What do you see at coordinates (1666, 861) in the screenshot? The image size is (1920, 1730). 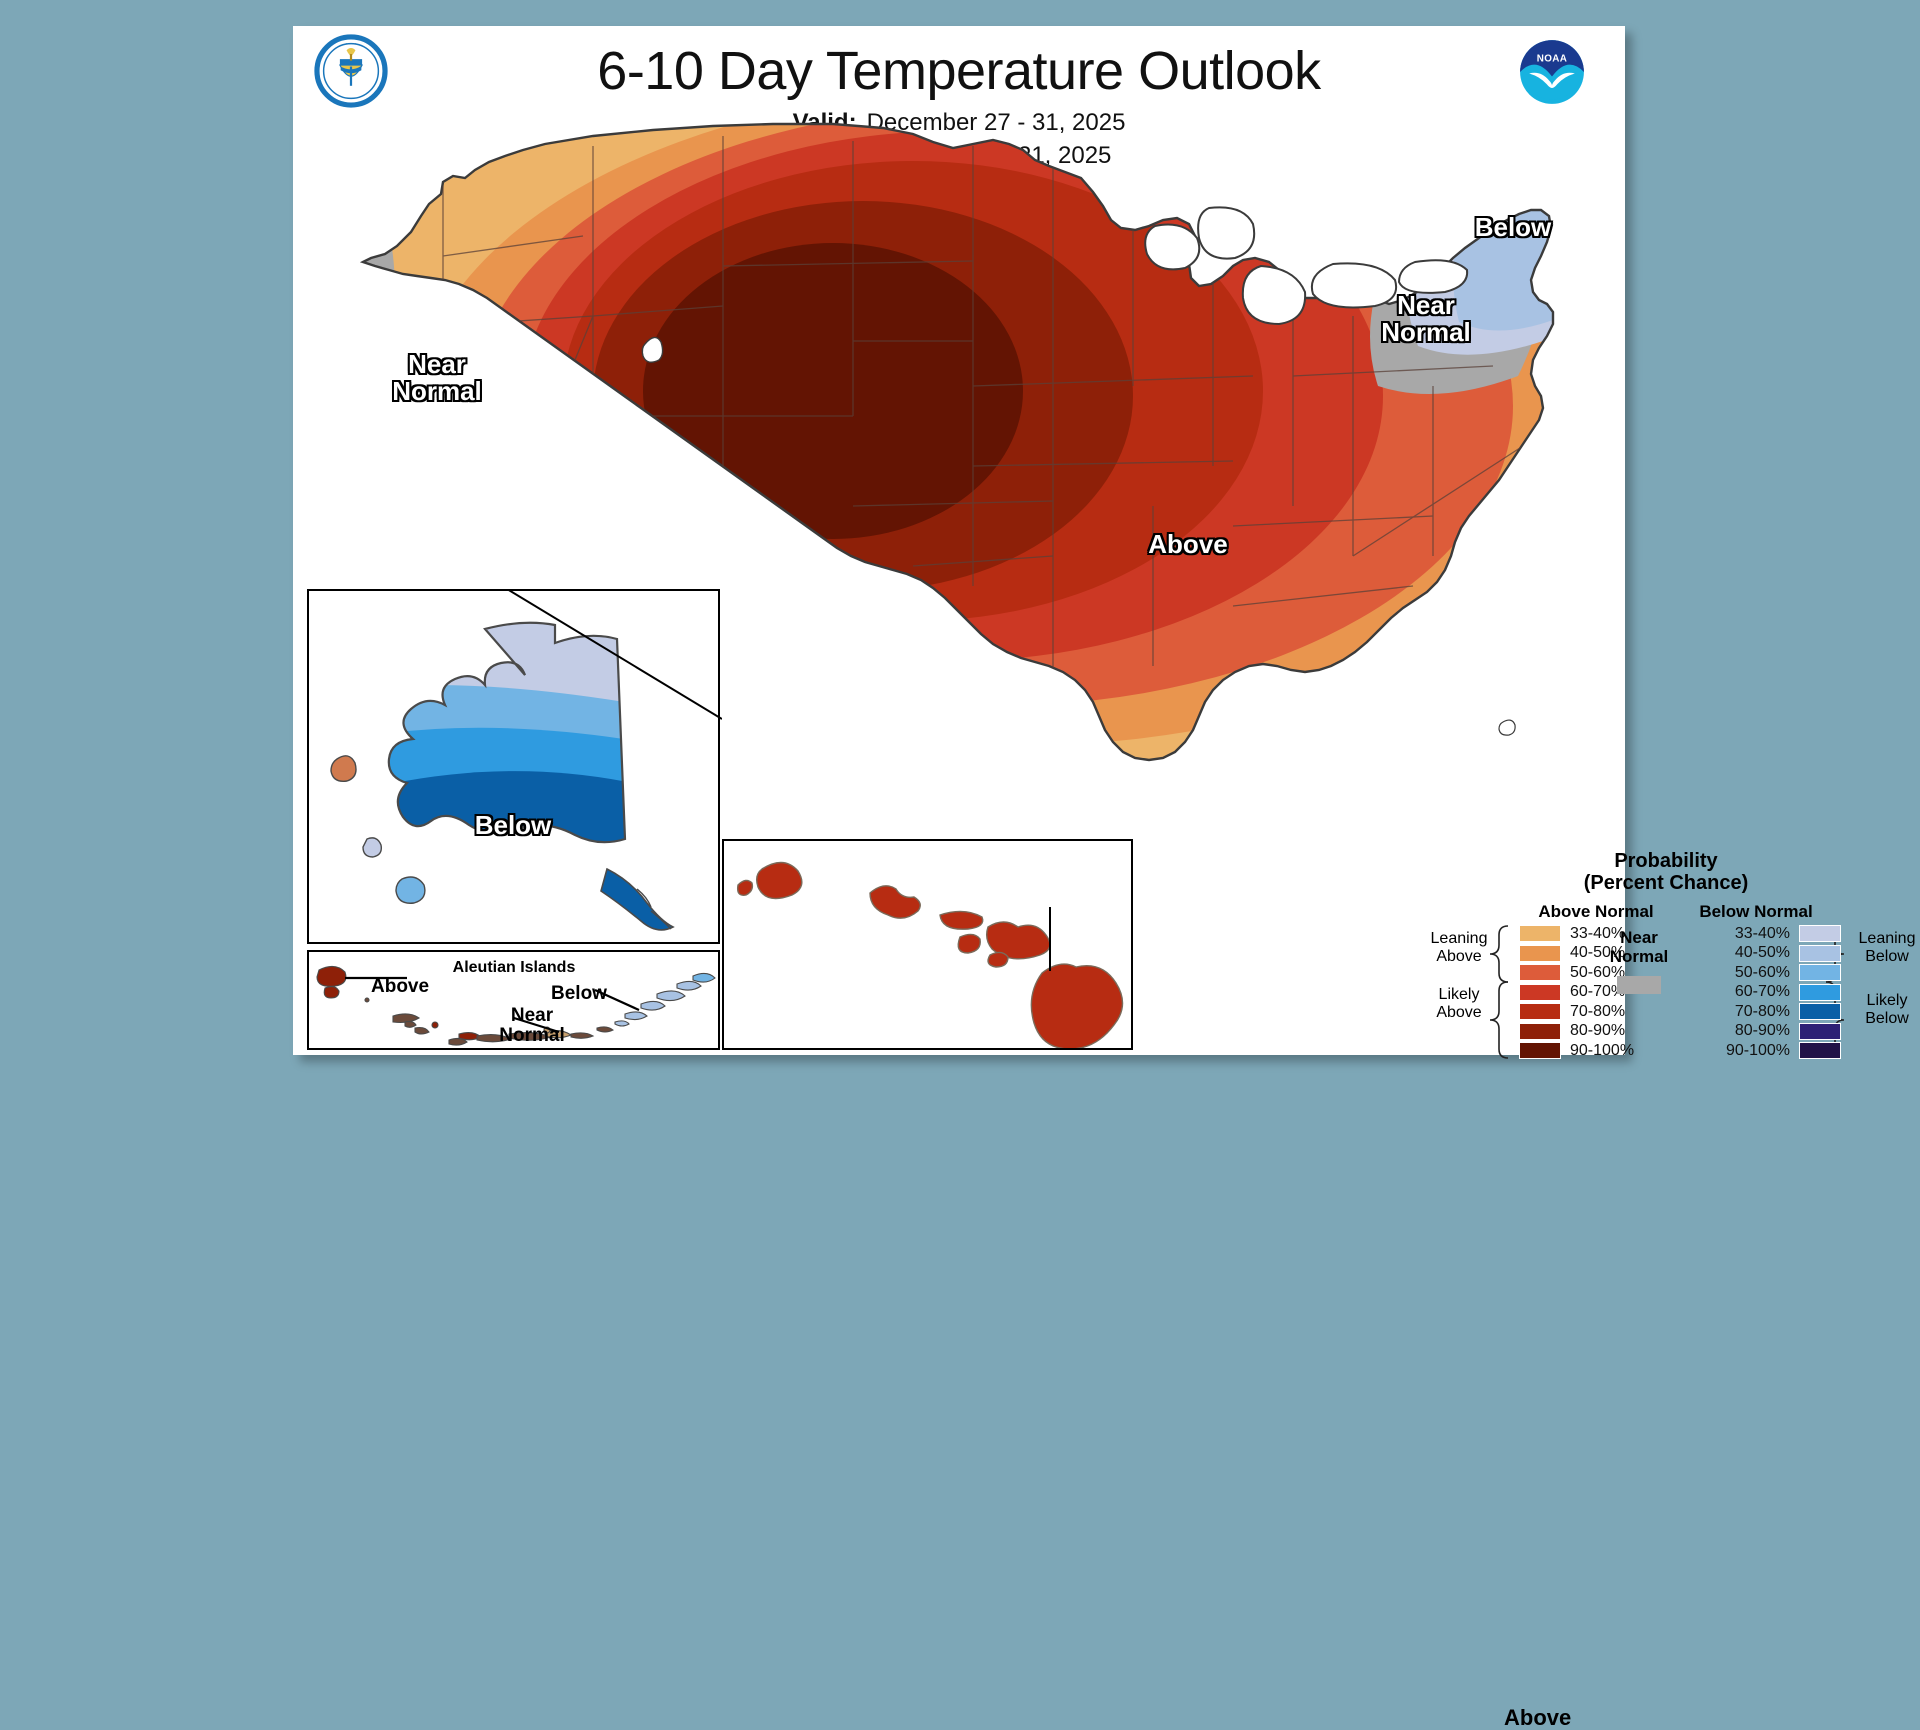 I see `legend-title: Probability` at bounding box center [1666, 861].